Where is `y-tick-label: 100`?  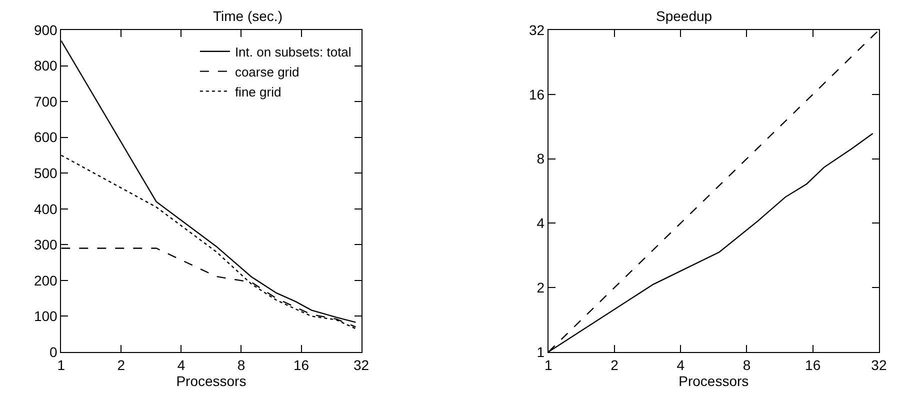
y-tick-label: 100 is located at coordinates (46, 316).